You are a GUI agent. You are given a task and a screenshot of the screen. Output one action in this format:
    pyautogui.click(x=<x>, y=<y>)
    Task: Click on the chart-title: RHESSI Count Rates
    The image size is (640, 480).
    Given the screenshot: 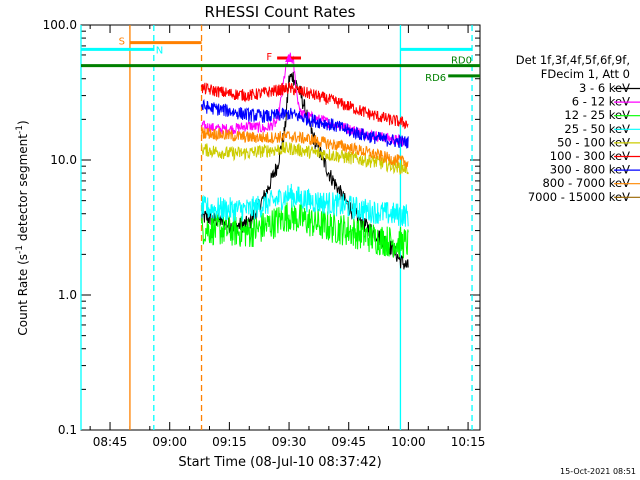 What is the action you would take?
    pyautogui.click(x=280, y=12)
    